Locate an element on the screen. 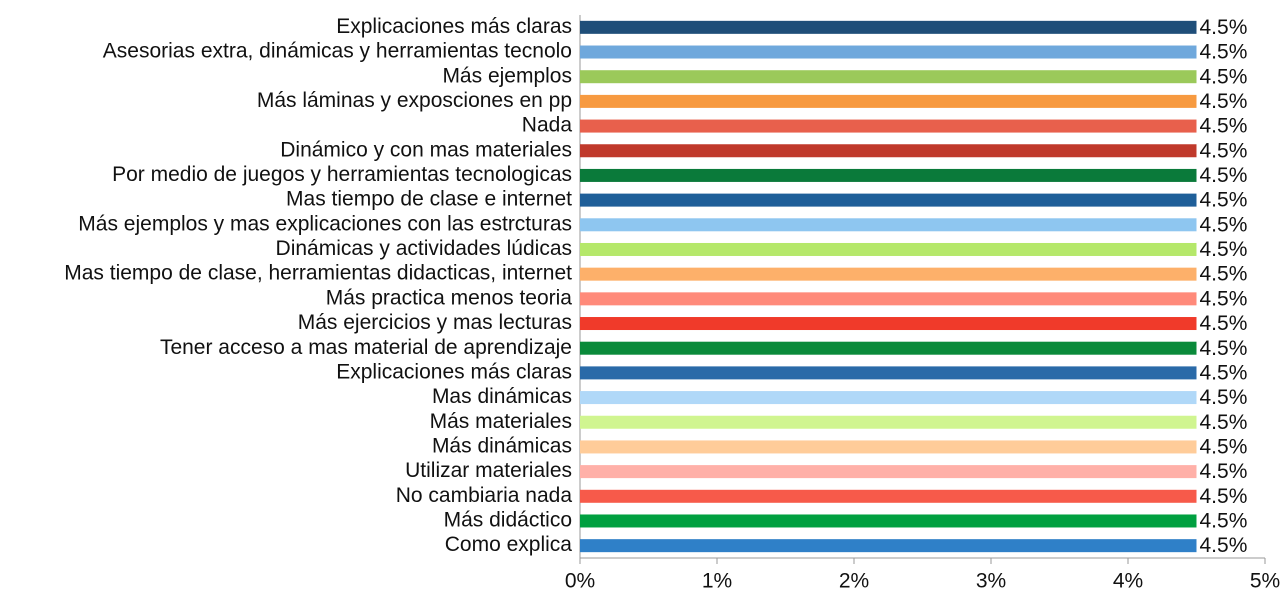 Image resolution: width=1286 pixels, height=599 pixels. y-tick-label: Dinámicas y actividades lúdicas is located at coordinates (424, 248).